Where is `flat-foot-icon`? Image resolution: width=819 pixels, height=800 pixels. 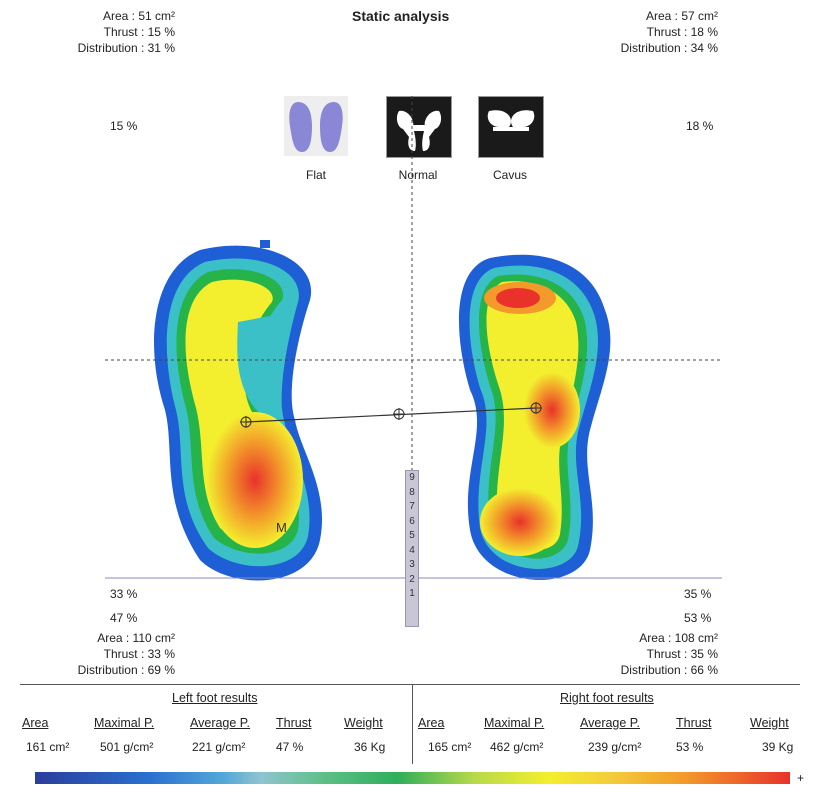 flat-foot-icon is located at coordinates (316, 126).